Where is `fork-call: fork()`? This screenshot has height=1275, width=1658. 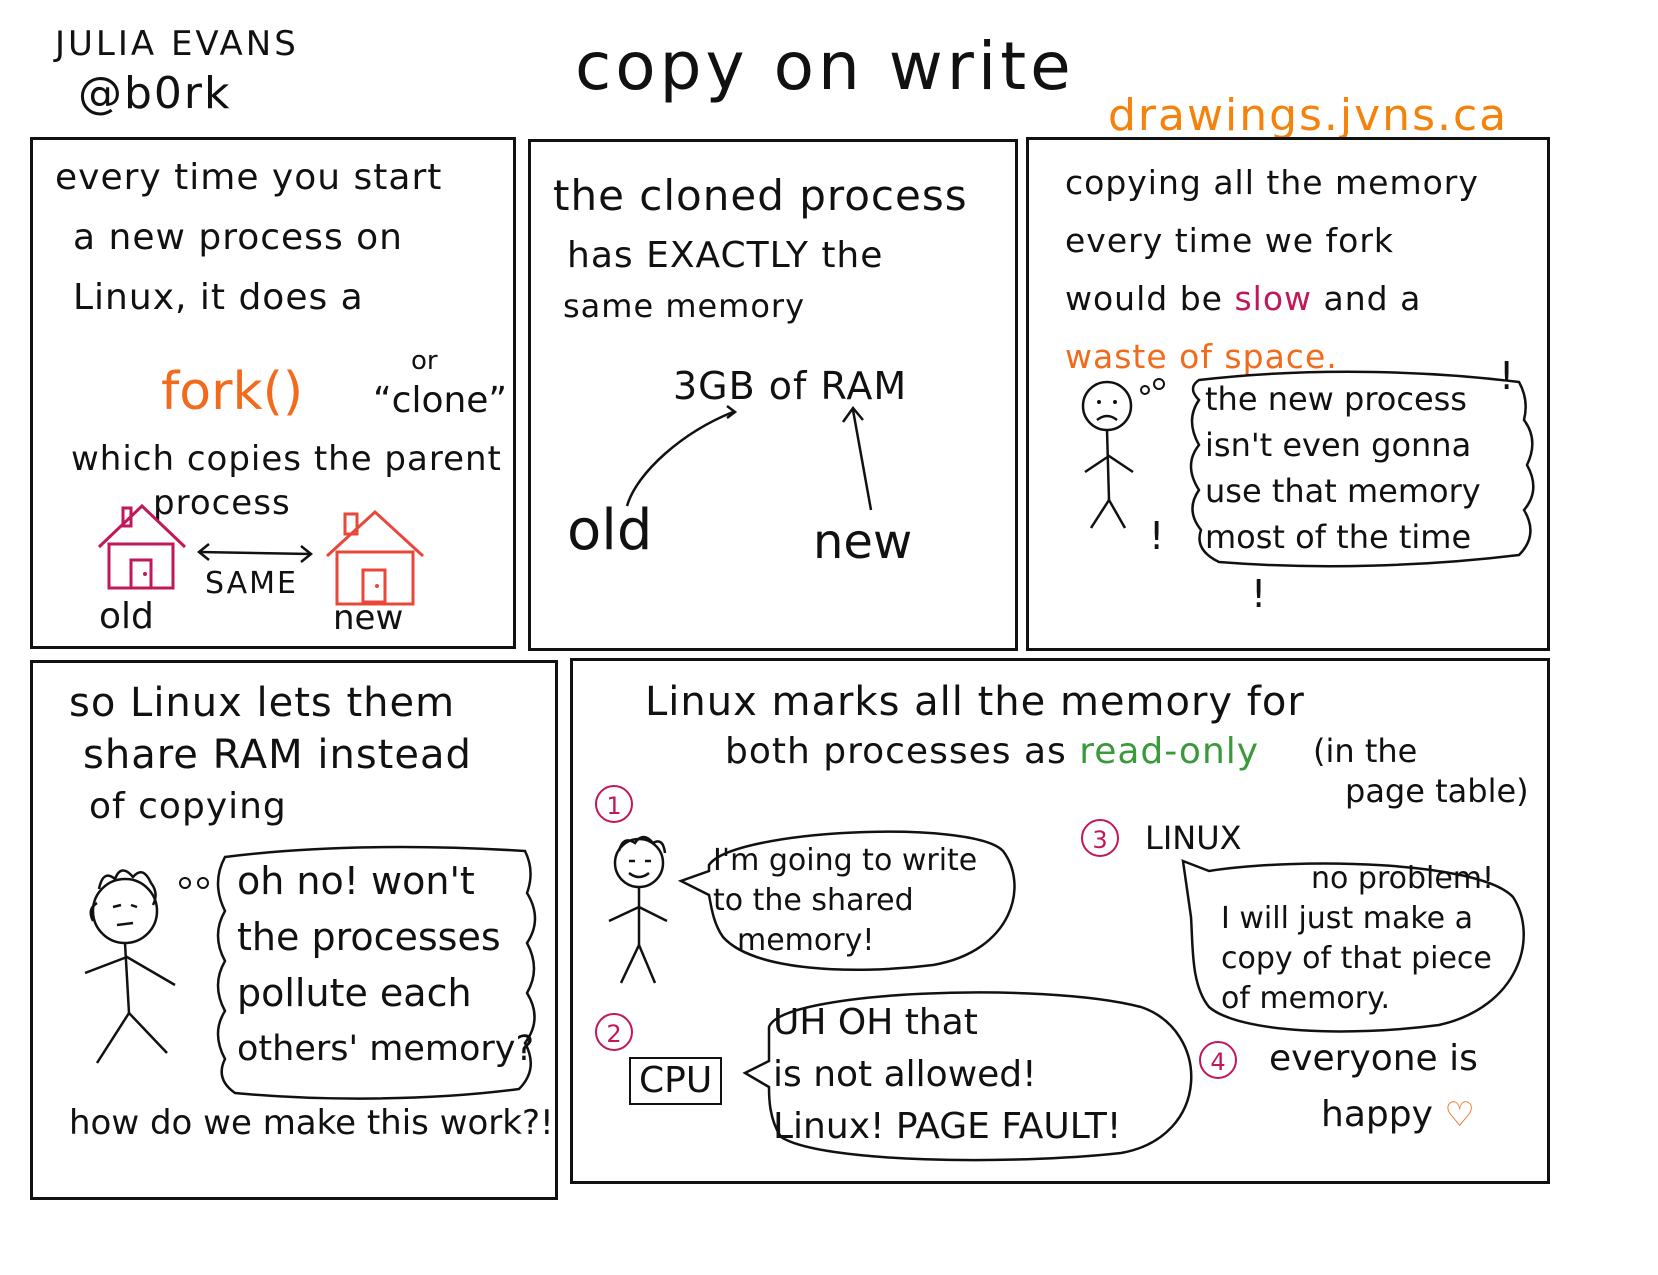
fork-call: fork() is located at coordinates (232, 392).